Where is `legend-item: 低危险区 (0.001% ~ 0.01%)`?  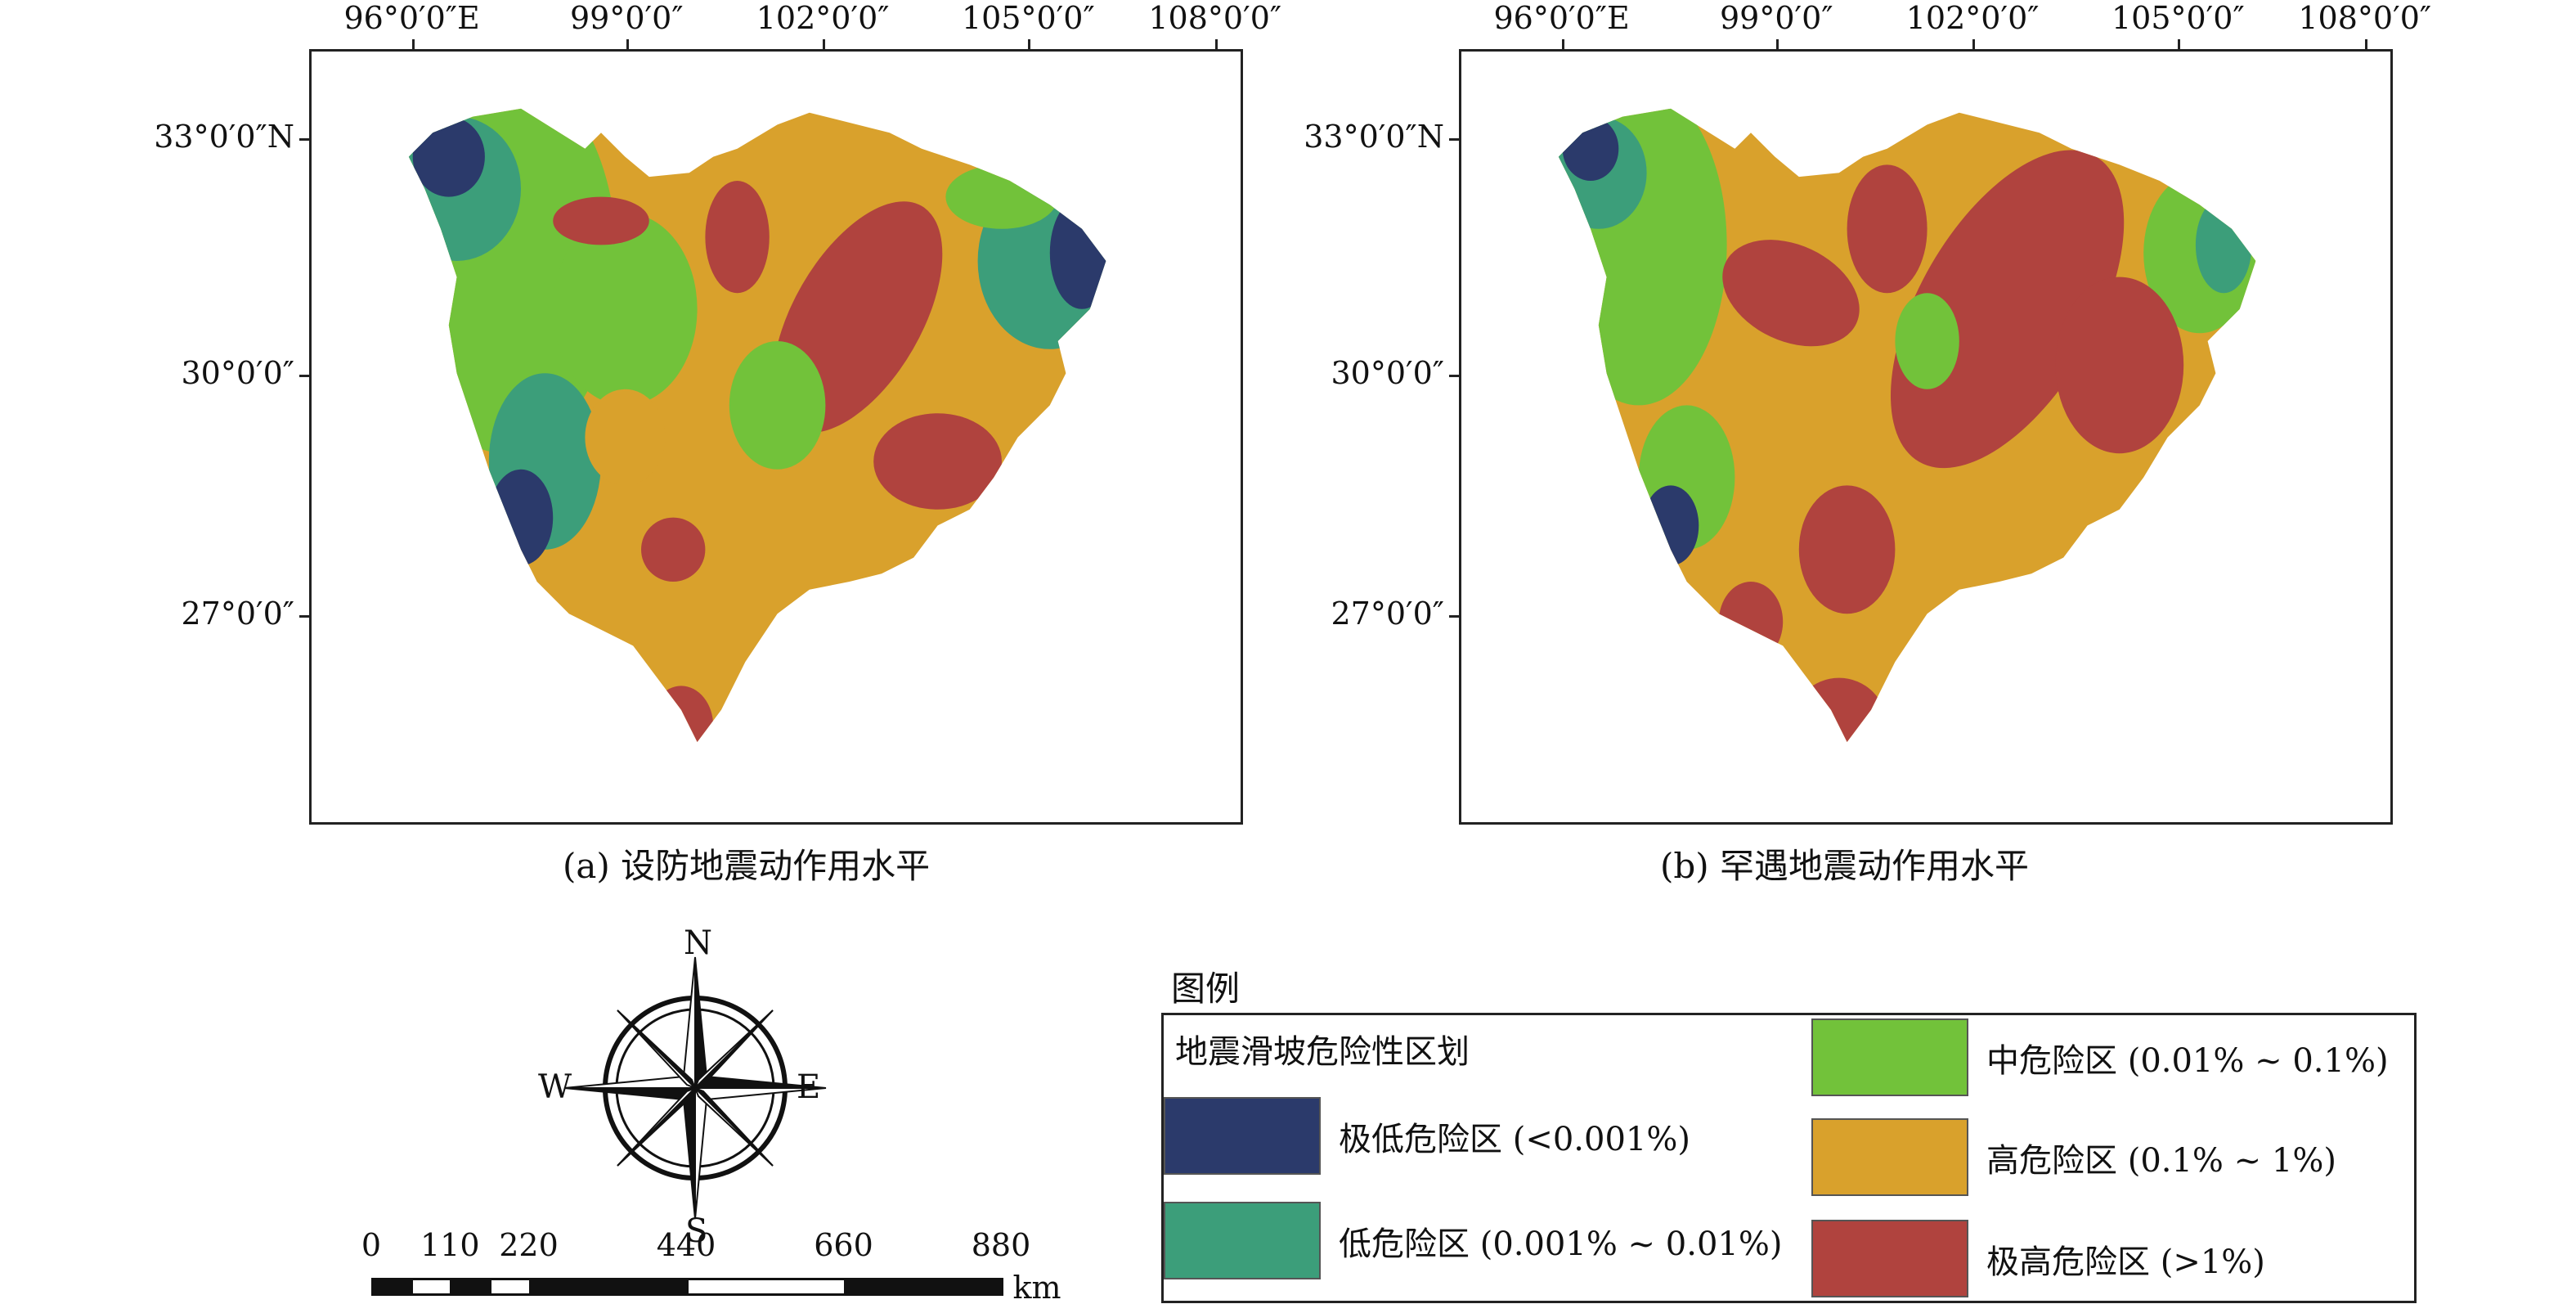
legend-item: 低危险区 (0.001% ~ 0.01%) is located at coordinates (1473, 1240).